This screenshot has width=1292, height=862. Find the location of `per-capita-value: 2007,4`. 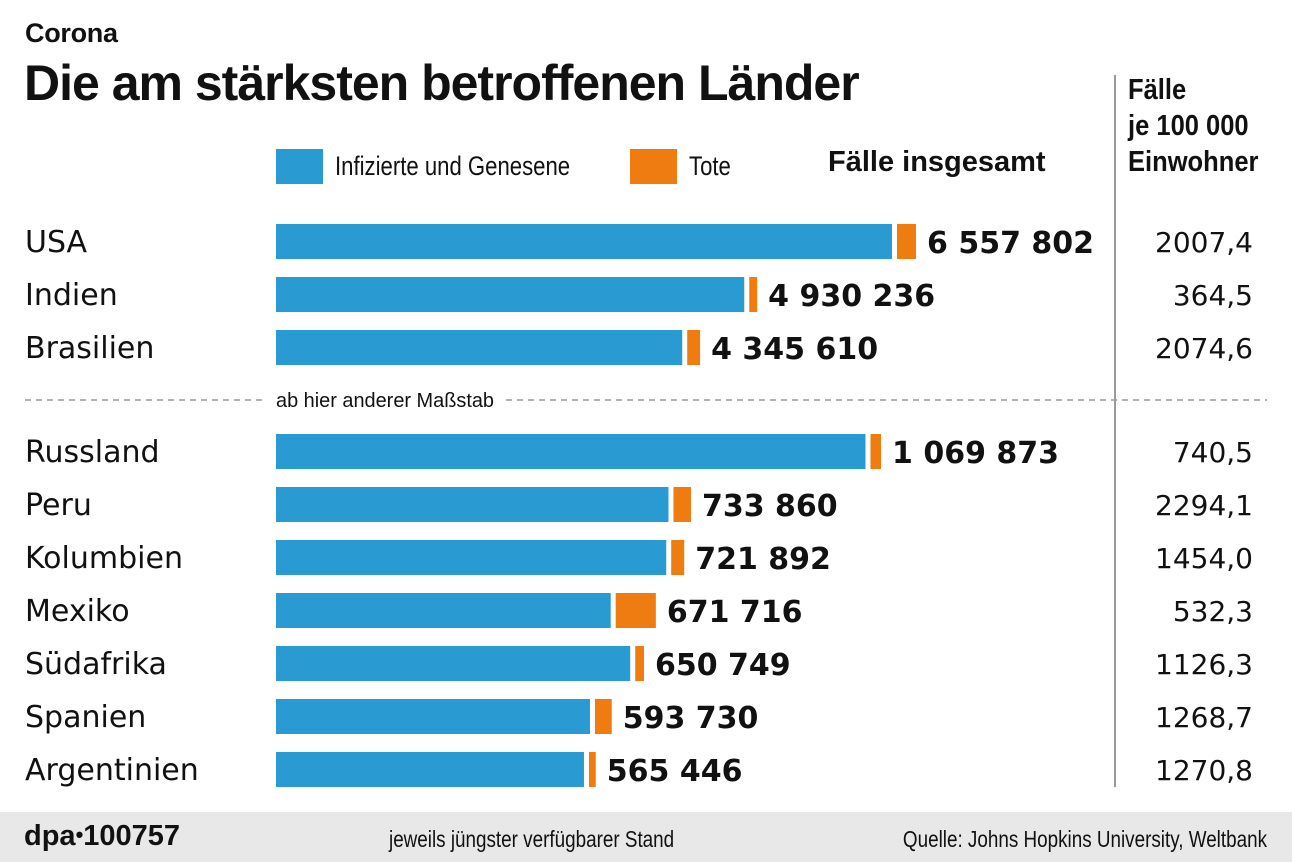

per-capita-value: 2007,4 is located at coordinates (1204, 242).